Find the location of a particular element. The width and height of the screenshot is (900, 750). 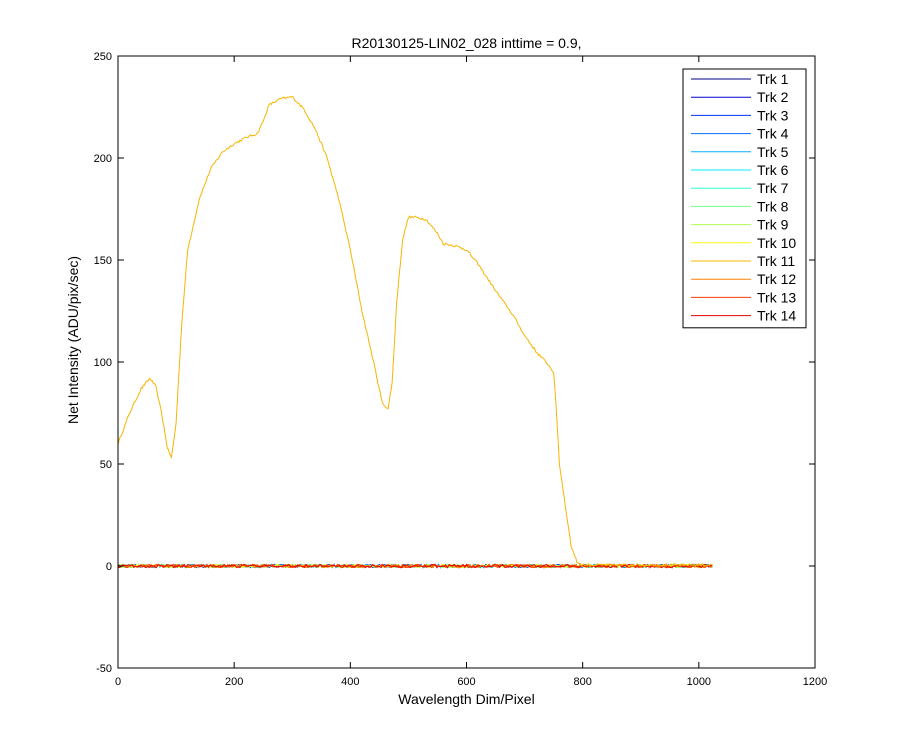

legend-label: Trk 13 is located at coordinates (776, 297).